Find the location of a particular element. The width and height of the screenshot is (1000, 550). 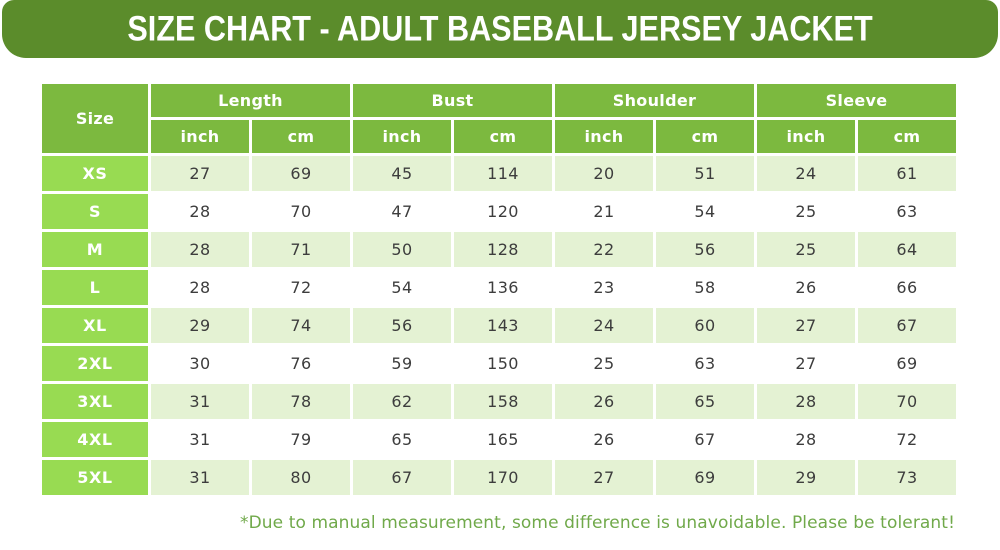

measurement-cell: 79 is located at coordinates (301, 439).